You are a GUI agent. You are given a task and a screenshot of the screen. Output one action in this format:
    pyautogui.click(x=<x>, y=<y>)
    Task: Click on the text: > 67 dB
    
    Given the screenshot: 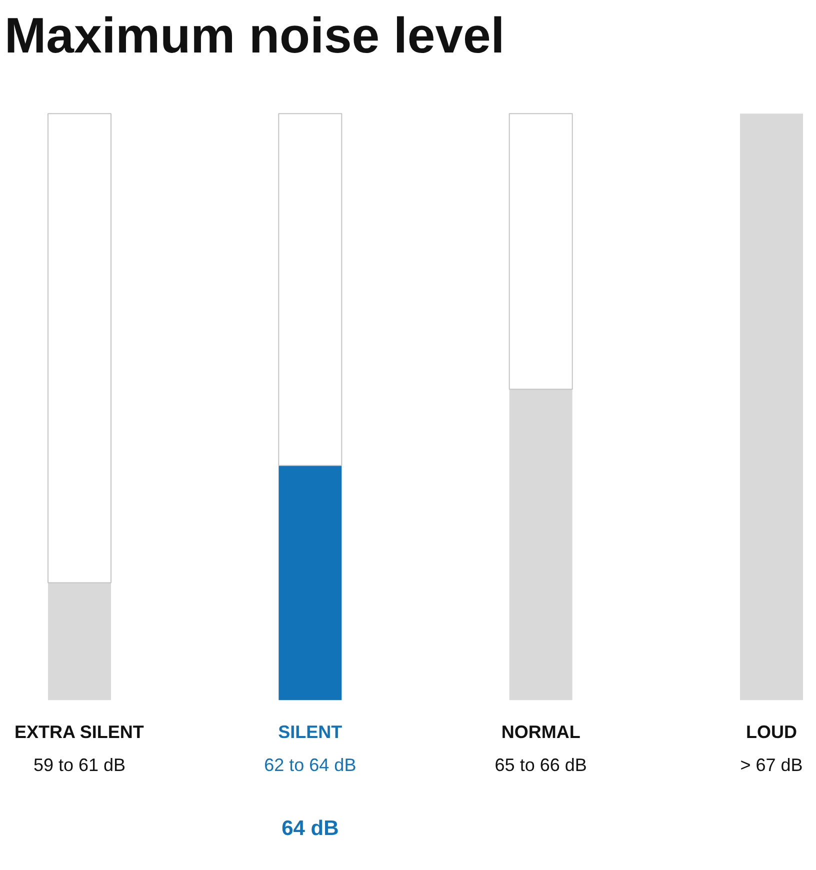 What is the action you would take?
    pyautogui.click(x=771, y=765)
    